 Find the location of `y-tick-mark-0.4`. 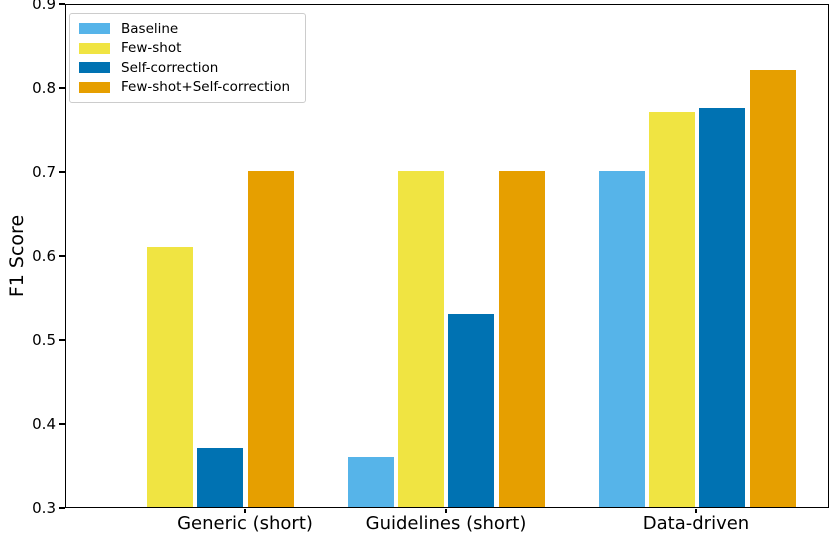

y-tick-mark-0.4 is located at coordinates (62, 424).